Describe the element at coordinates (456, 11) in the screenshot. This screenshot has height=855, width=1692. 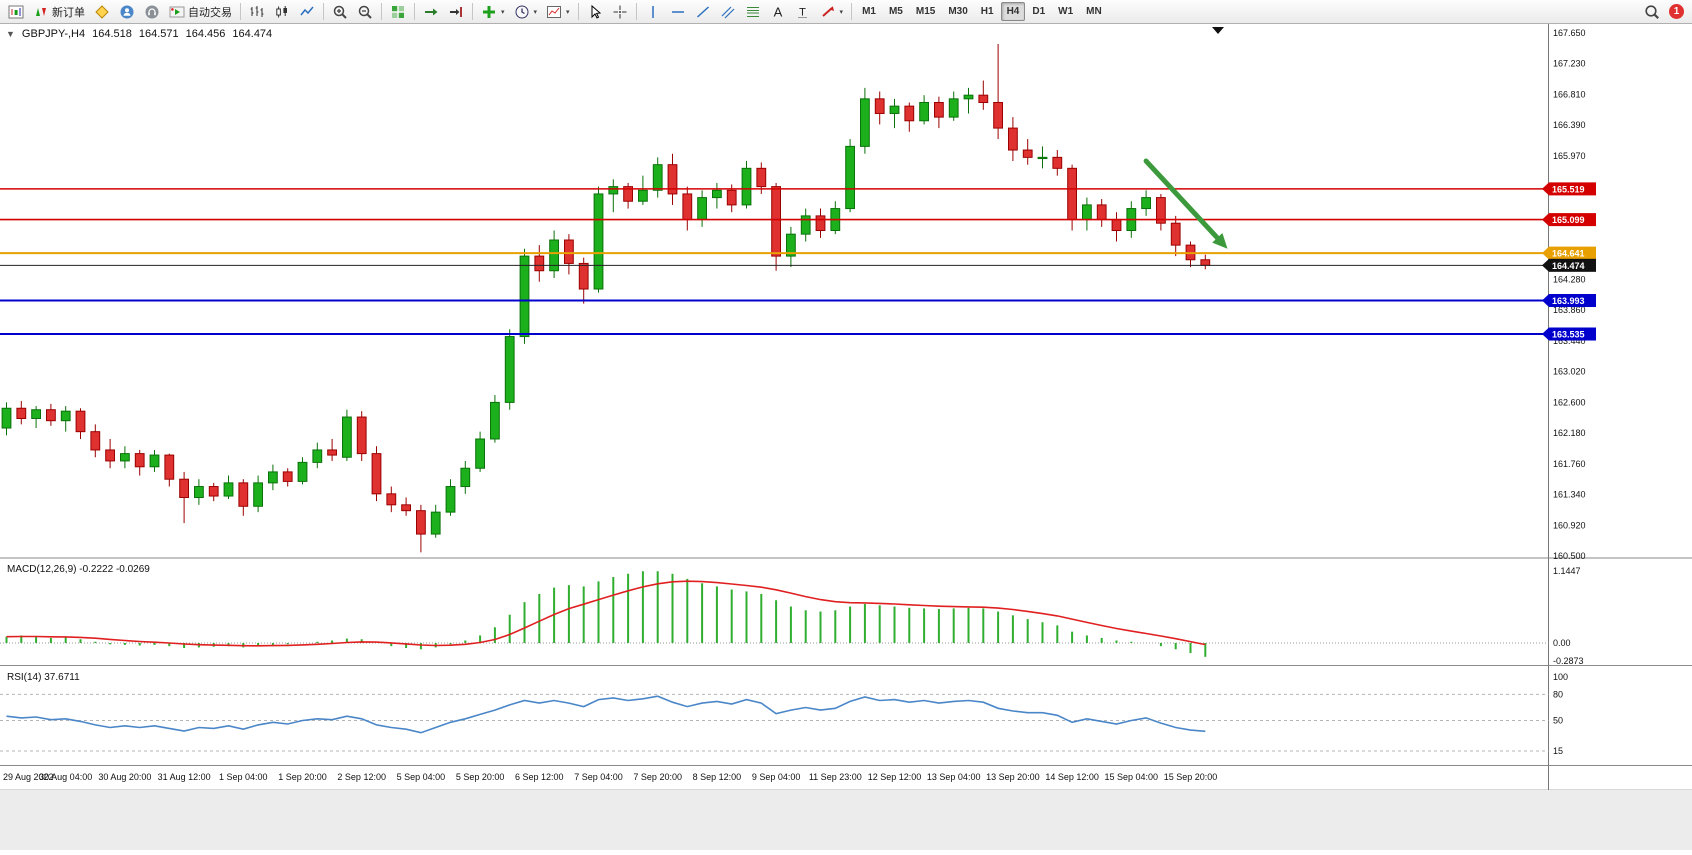
I see `chart-shift-button` at that location.